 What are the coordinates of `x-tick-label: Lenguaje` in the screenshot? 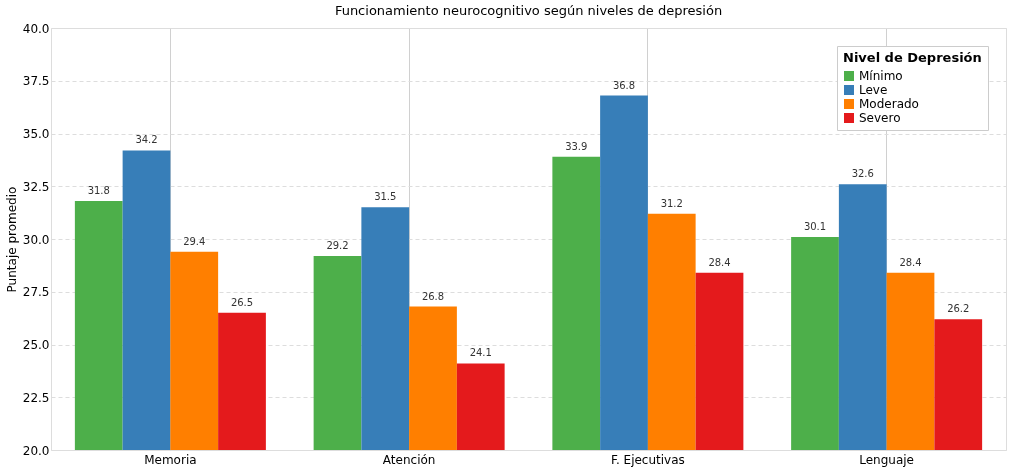 It's located at (887, 459).